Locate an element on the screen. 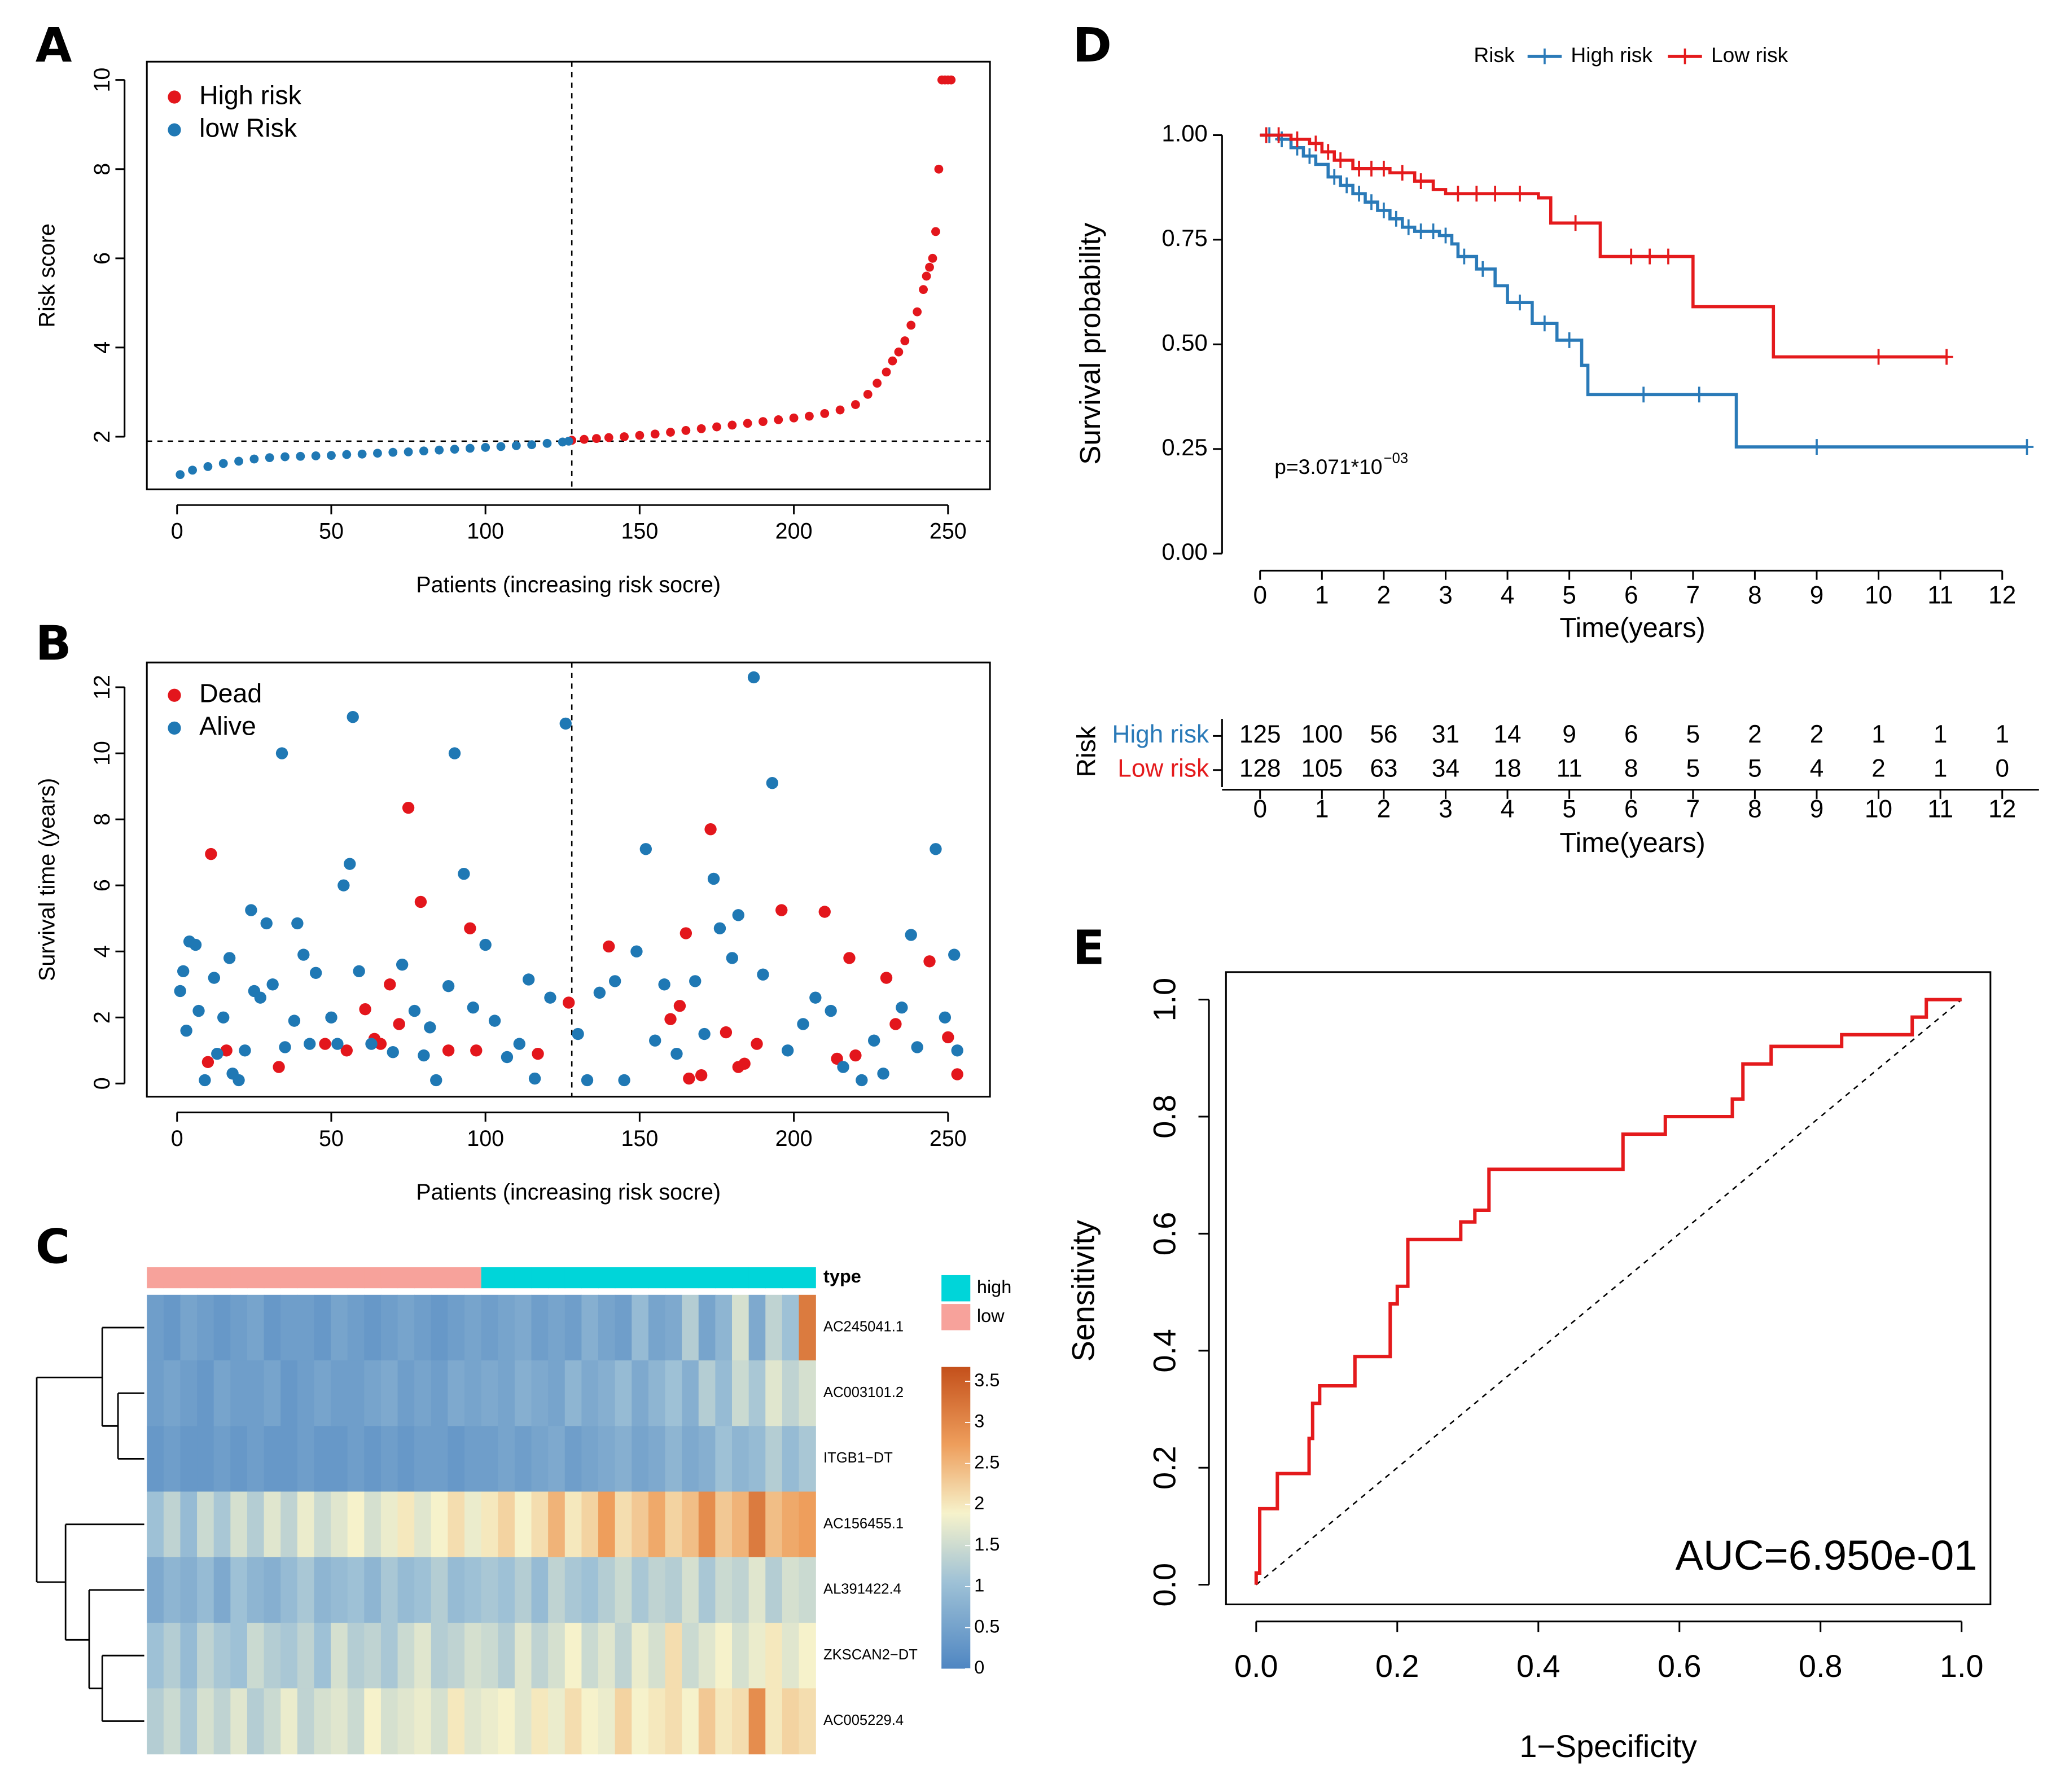 The width and height of the screenshot is (2056, 1792). x-axis-label: Patients (increasing risk socre) is located at coordinates (568, 586).